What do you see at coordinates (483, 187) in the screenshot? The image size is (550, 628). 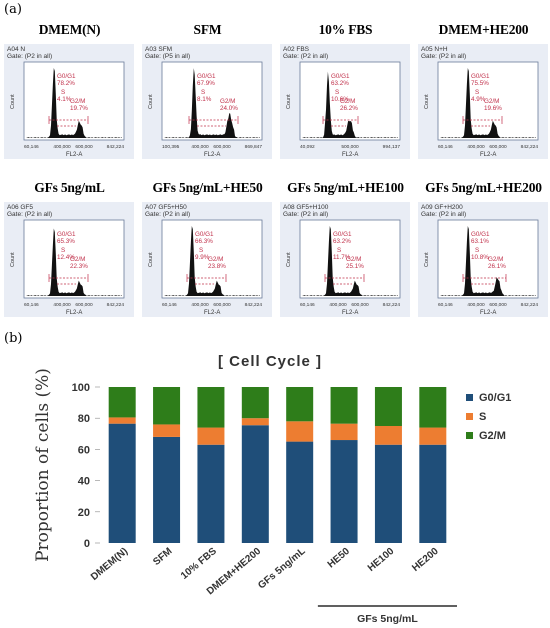 I see `histogram-title: GFs 5ng/mL+HE200` at bounding box center [483, 187].